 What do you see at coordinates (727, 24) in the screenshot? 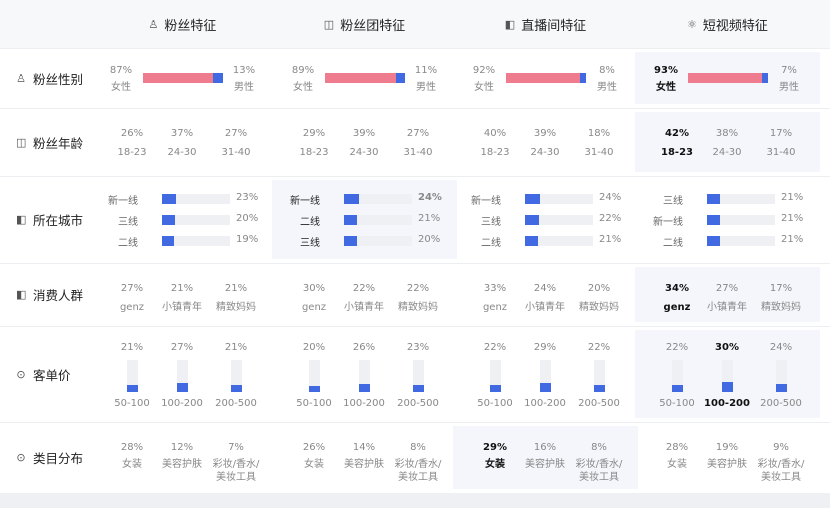
I see `column-header-4: ⚛ 短视频特征` at bounding box center [727, 24].